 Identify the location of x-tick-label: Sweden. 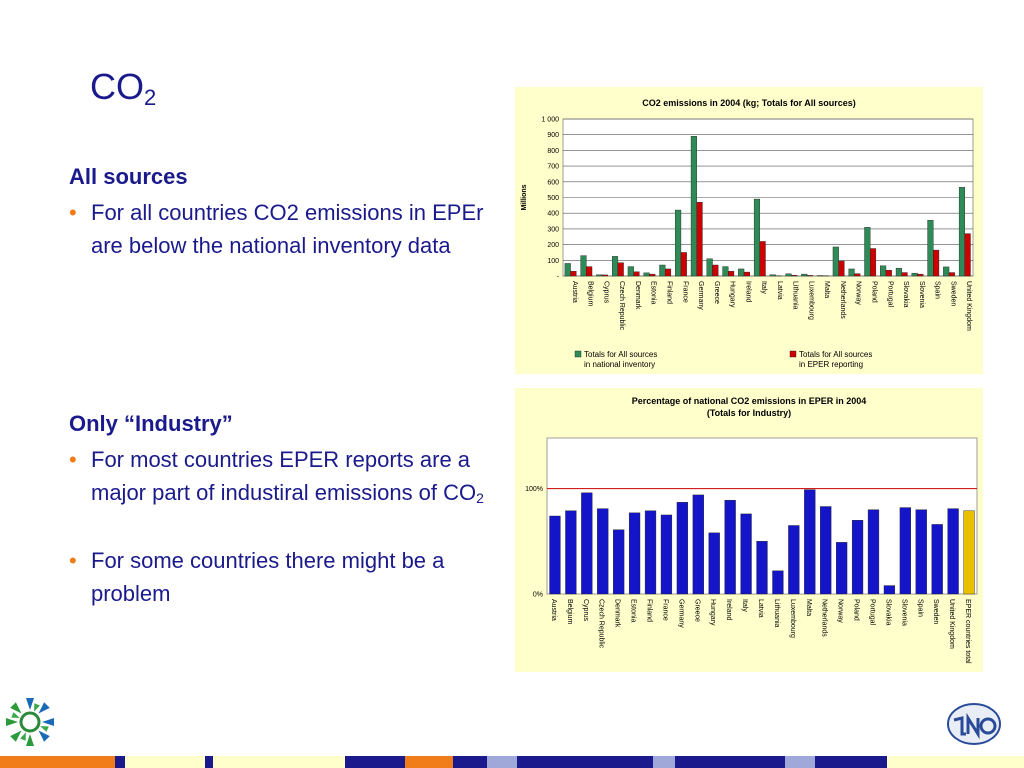
(952, 293).